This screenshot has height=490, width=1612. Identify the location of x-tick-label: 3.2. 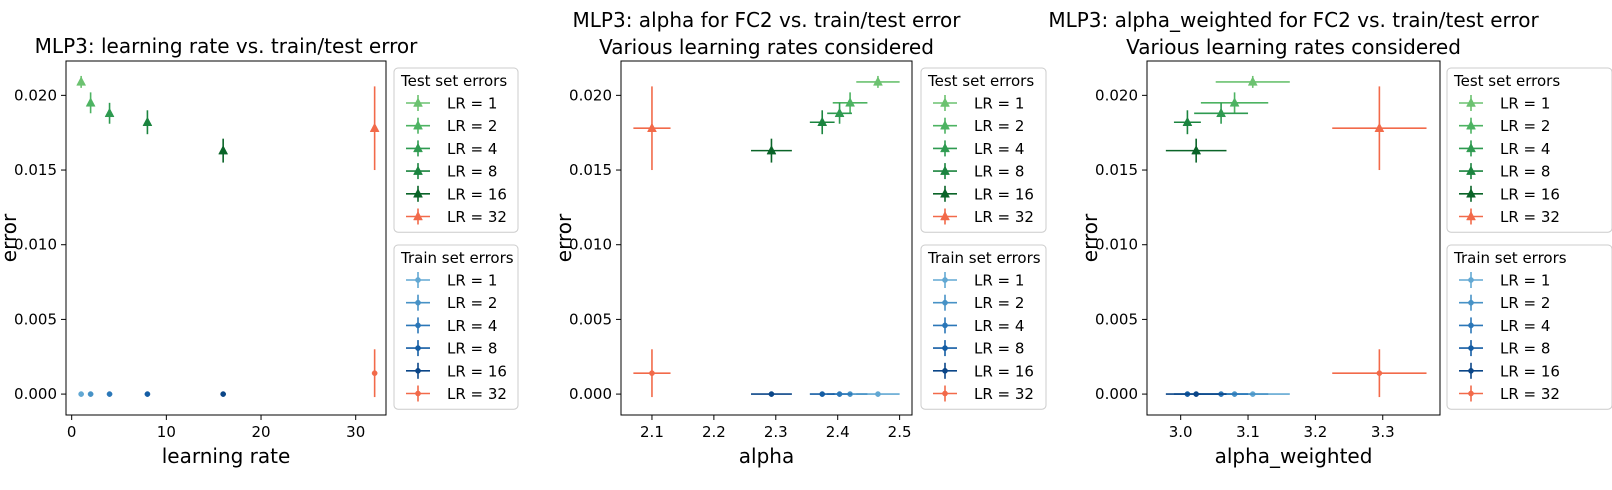
(1315, 432).